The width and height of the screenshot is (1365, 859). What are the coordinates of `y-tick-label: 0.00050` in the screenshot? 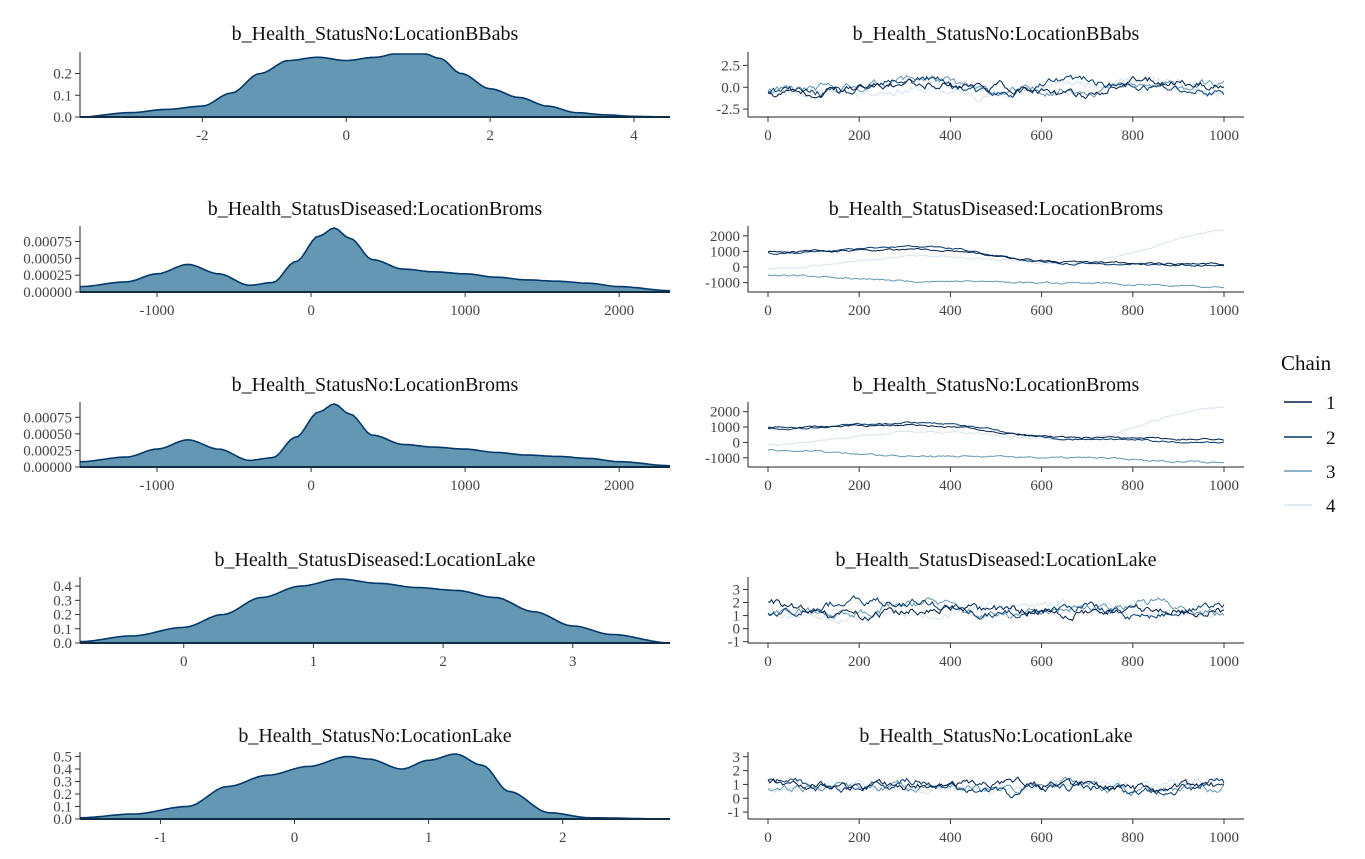 It's located at (47, 435).